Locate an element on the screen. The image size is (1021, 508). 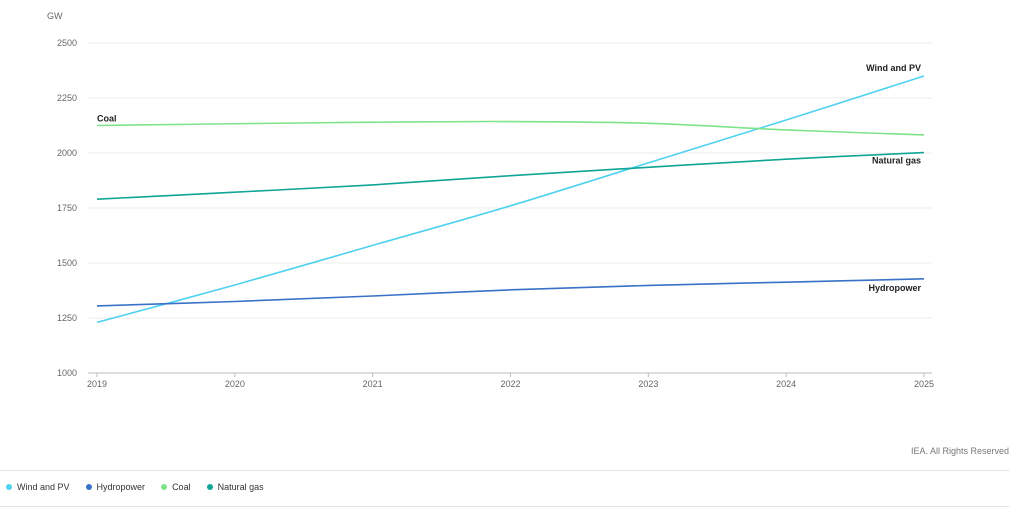
series-label-wind-and-pv: Wind and PV is located at coordinates (893, 68).